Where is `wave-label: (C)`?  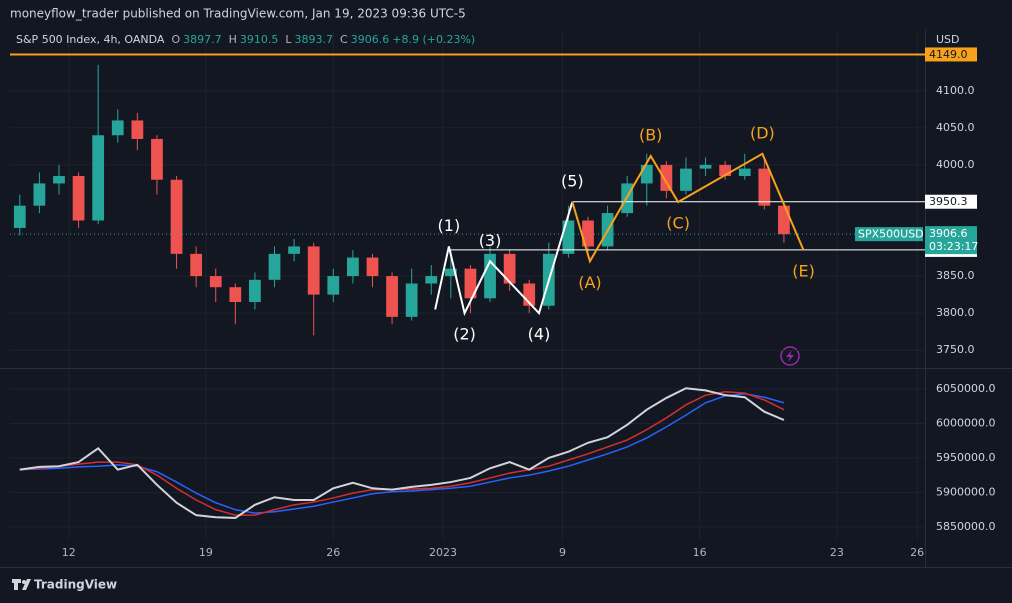
wave-label: (C) is located at coordinates (678, 222).